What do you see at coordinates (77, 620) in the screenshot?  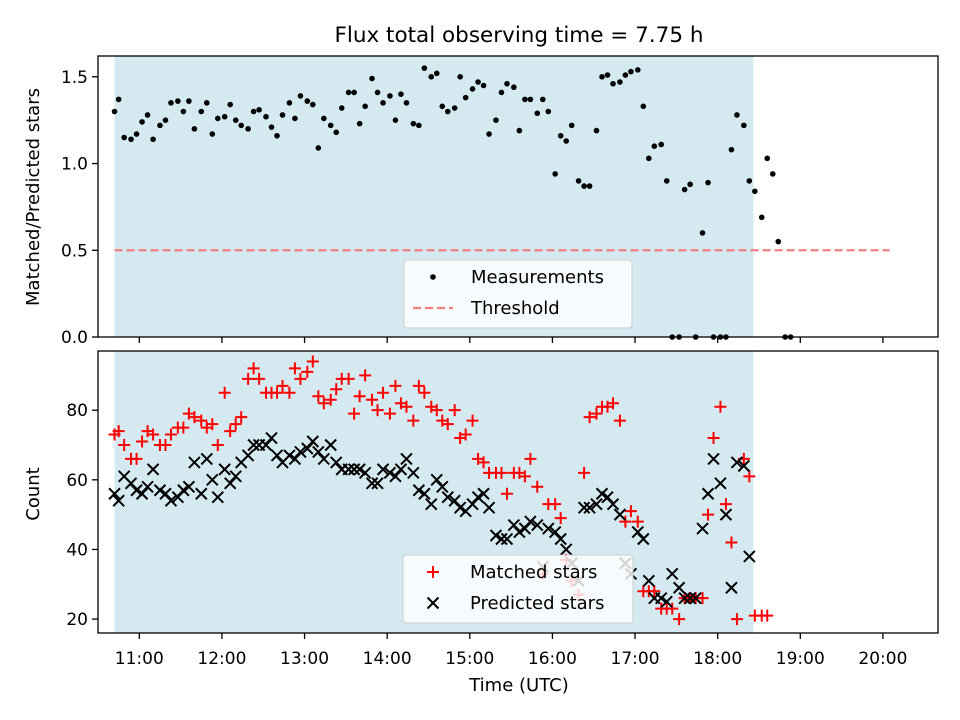 I see `y-tick-label: 20` at bounding box center [77, 620].